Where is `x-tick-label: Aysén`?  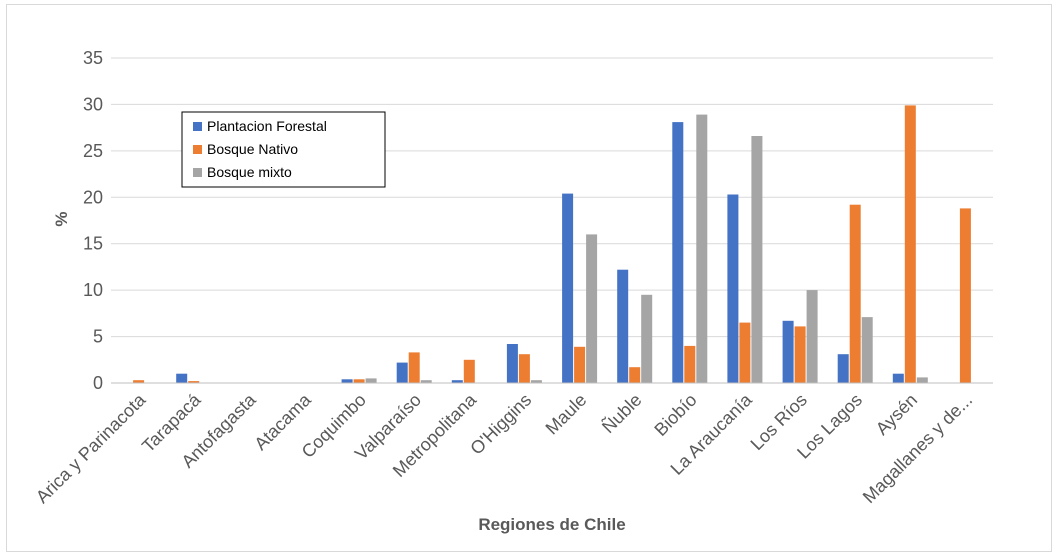
x-tick-label: Aysén is located at coordinates (896, 414).